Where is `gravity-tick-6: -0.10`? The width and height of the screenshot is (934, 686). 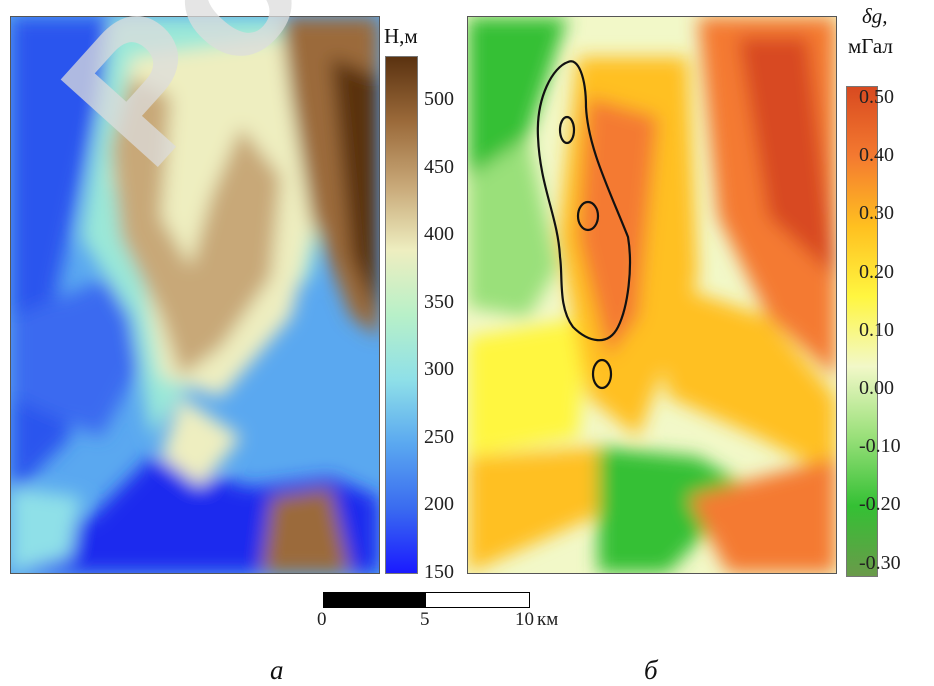
gravity-tick-6: -0.10 is located at coordinates (880, 446).